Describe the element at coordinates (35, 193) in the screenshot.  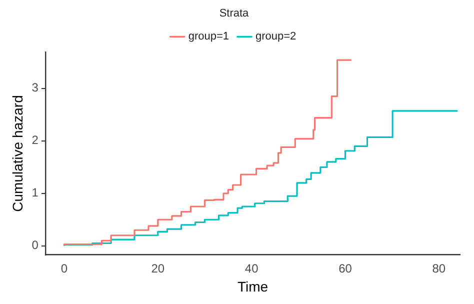
I see `y-tick-label: 1` at that location.